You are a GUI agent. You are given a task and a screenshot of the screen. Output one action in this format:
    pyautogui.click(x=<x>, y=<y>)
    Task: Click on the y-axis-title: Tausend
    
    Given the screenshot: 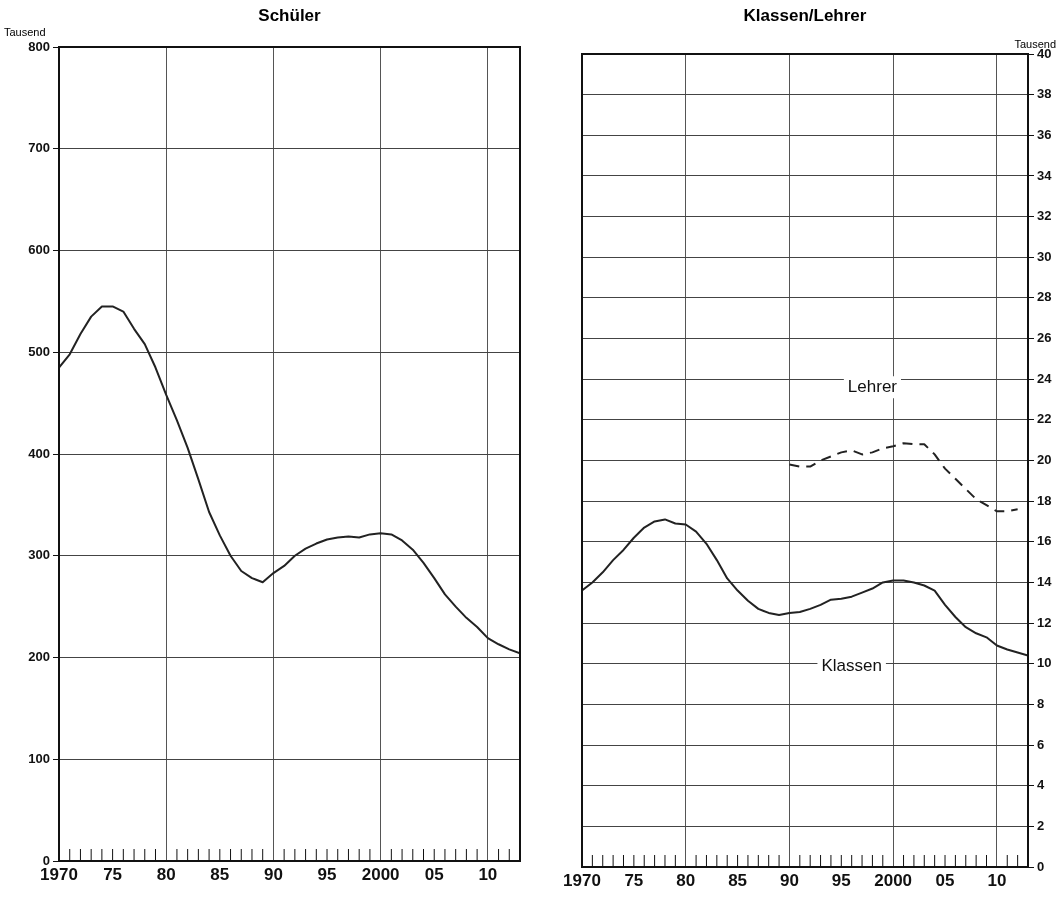 What is the action you would take?
    pyautogui.click(x=25, y=32)
    